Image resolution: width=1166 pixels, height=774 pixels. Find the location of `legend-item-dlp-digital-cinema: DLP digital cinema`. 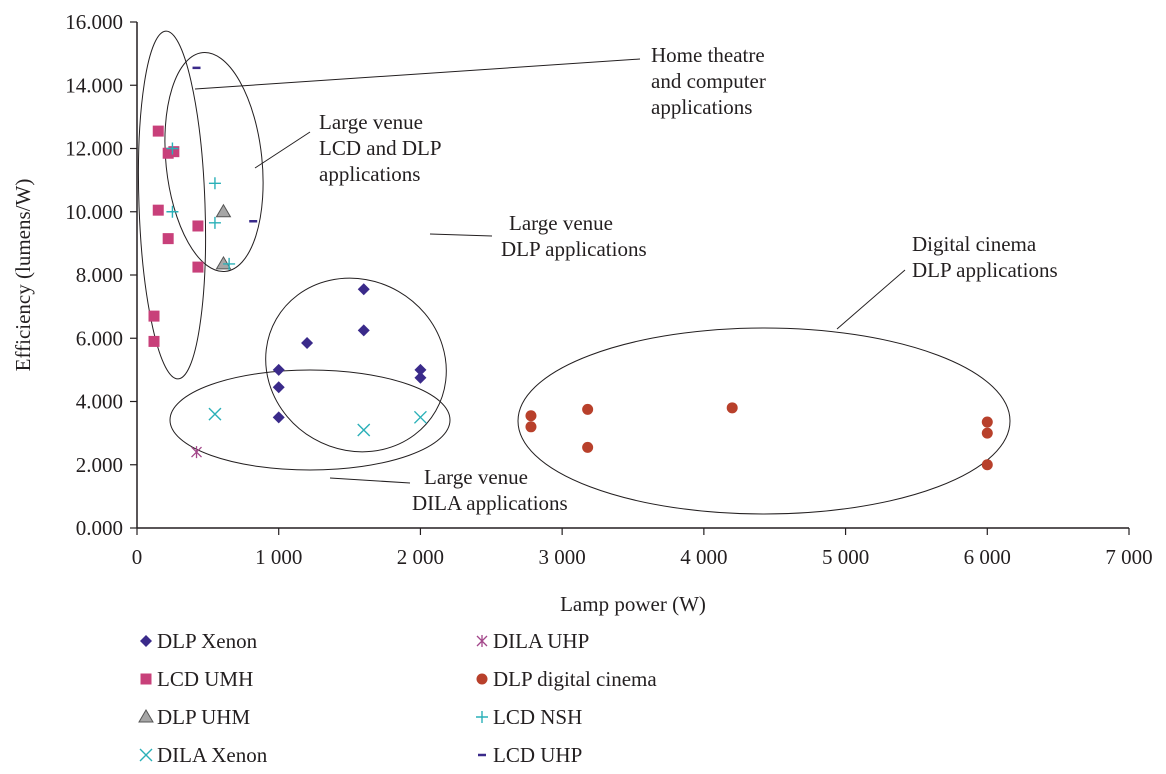

legend-item-dlp-digital-cinema: DLP digital cinema is located at coordinates (566, 679).